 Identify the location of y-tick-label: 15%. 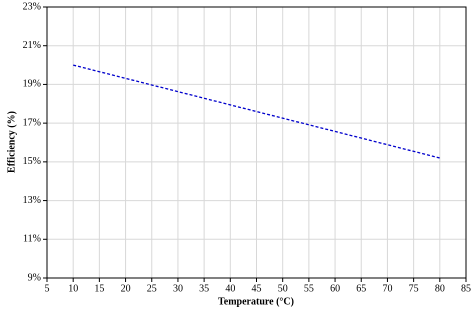
(32, 161).